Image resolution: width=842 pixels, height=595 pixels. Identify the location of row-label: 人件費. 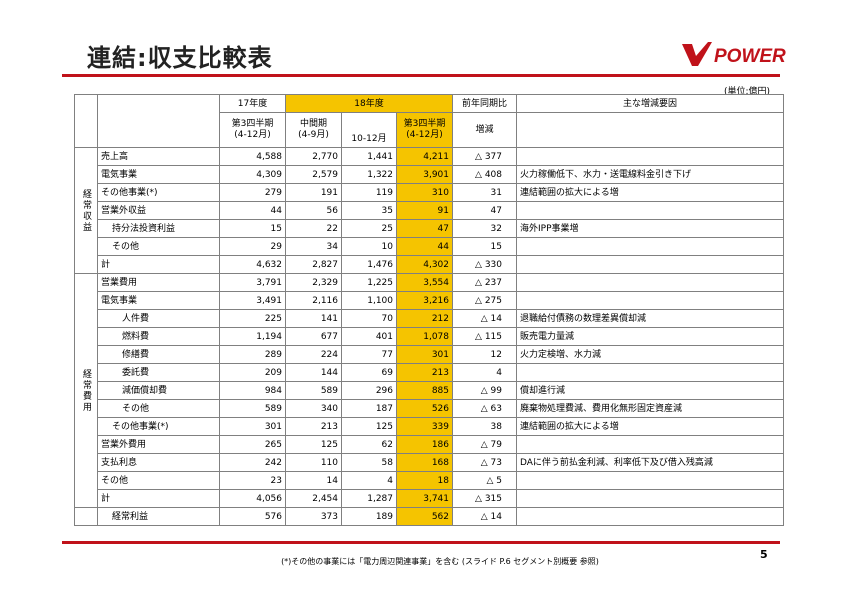
(158, 318).